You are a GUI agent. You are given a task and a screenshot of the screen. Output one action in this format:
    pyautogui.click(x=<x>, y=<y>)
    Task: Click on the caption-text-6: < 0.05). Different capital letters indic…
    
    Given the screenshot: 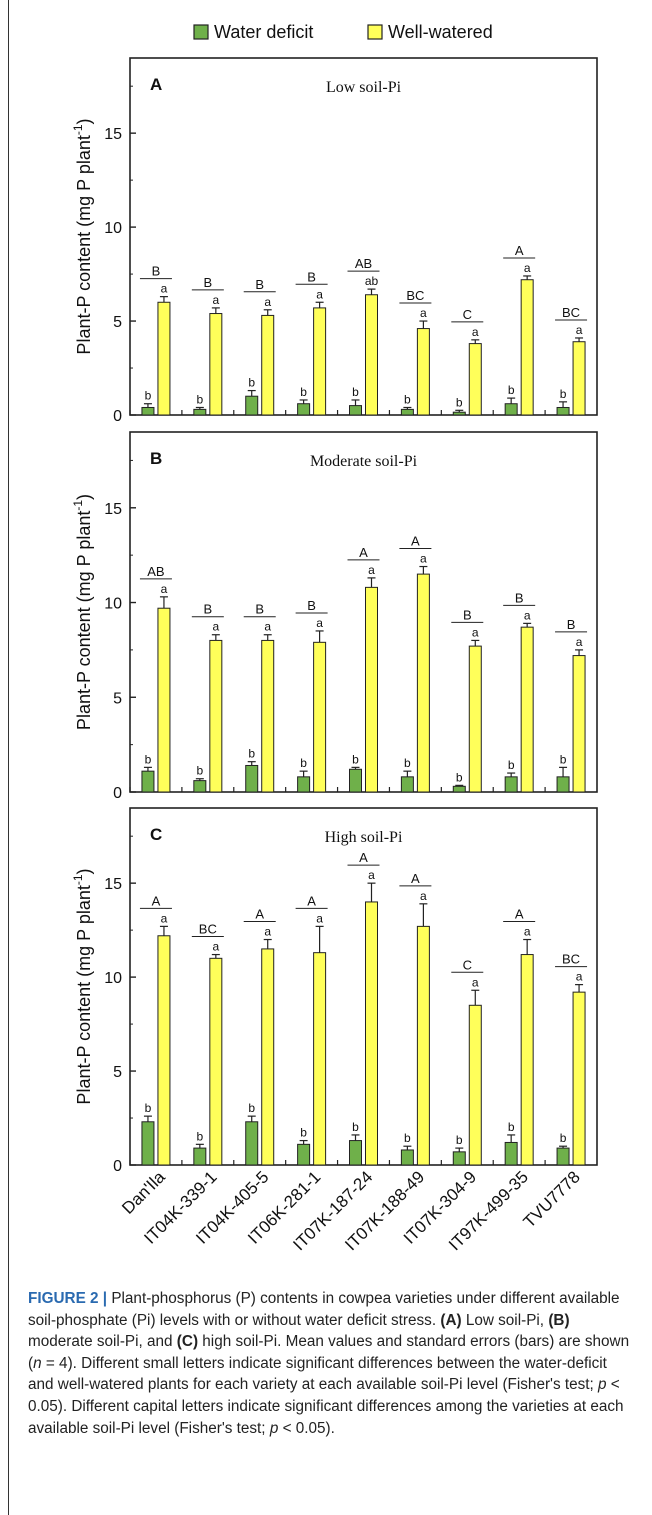 What is the action you would take?
    pyautogui.click(x=326, y=1406)
    